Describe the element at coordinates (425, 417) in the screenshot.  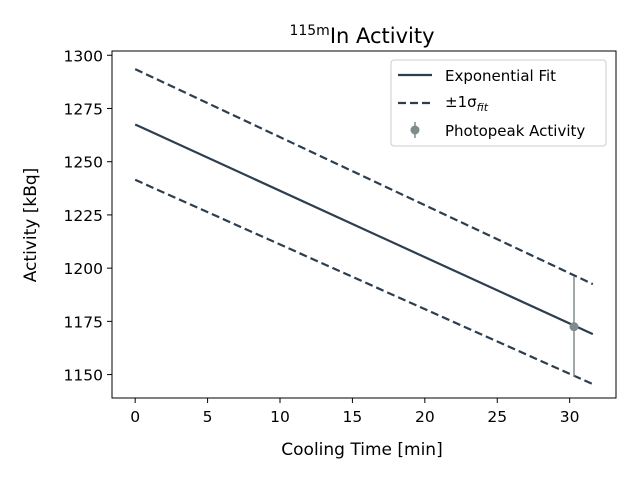
I see `x-tick-label: 20` at that location.